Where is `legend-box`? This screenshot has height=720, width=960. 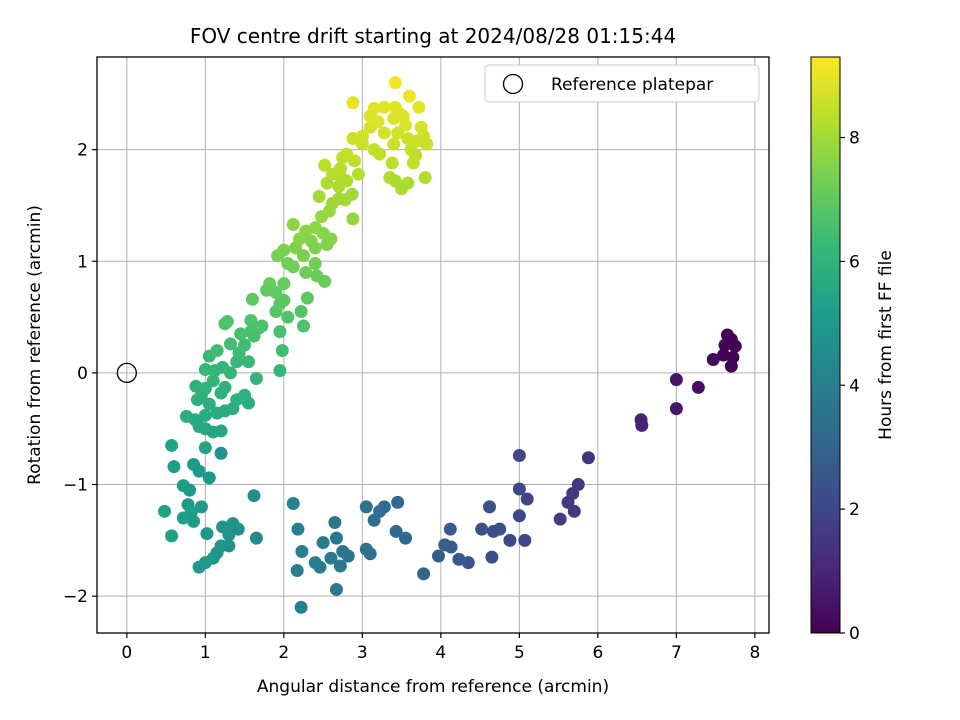
legend-box is located at coordinates (622, 83).